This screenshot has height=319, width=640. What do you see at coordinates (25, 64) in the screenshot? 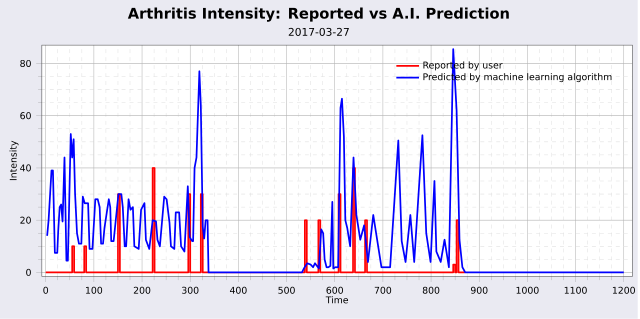
I see `y-tick-label: 80` at bounding box center [25, 64].